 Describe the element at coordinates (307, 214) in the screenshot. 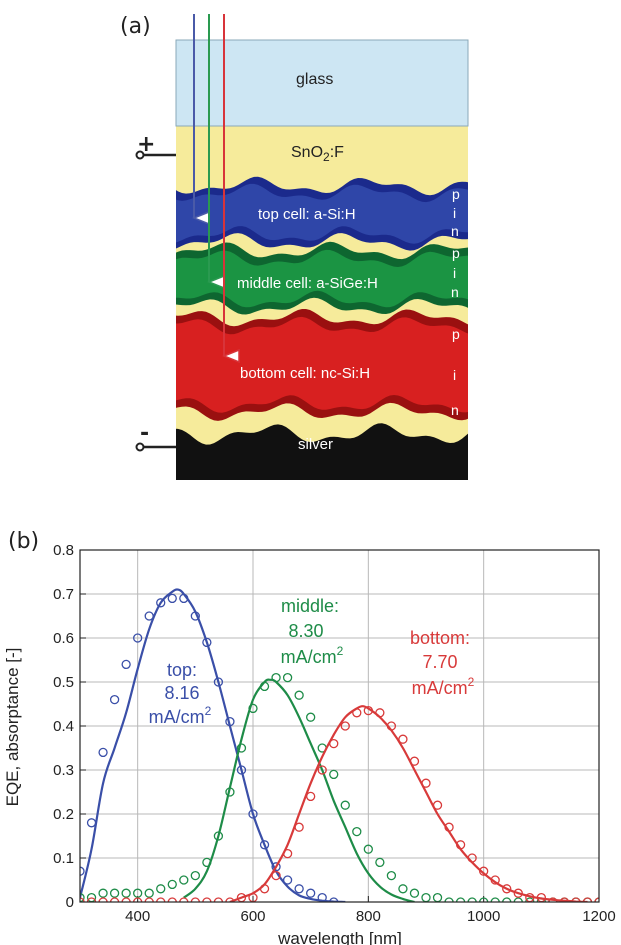

I see `top-cell-label: top cell: a-Si:H` at that location.